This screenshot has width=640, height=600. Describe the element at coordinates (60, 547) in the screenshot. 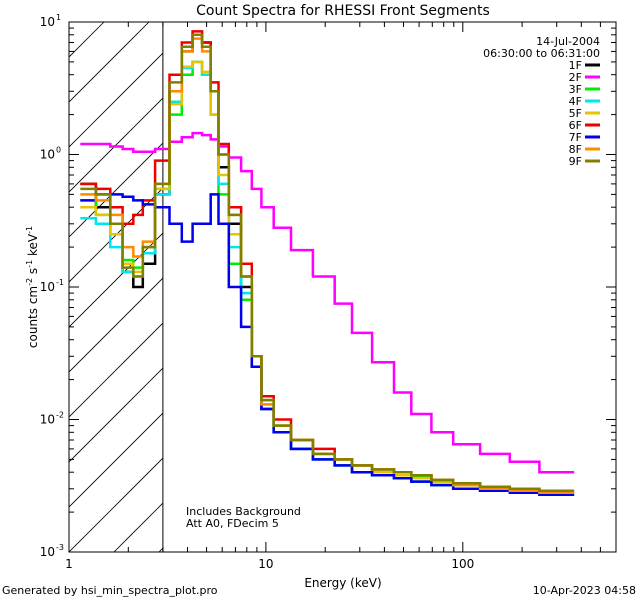

I see `y-tick-exponent: -3` at that location.